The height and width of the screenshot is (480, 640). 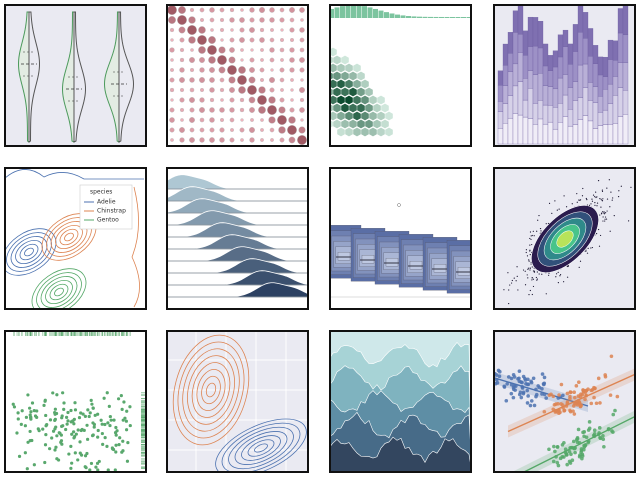 I want to click on outlier, so click(x=399, y=205).